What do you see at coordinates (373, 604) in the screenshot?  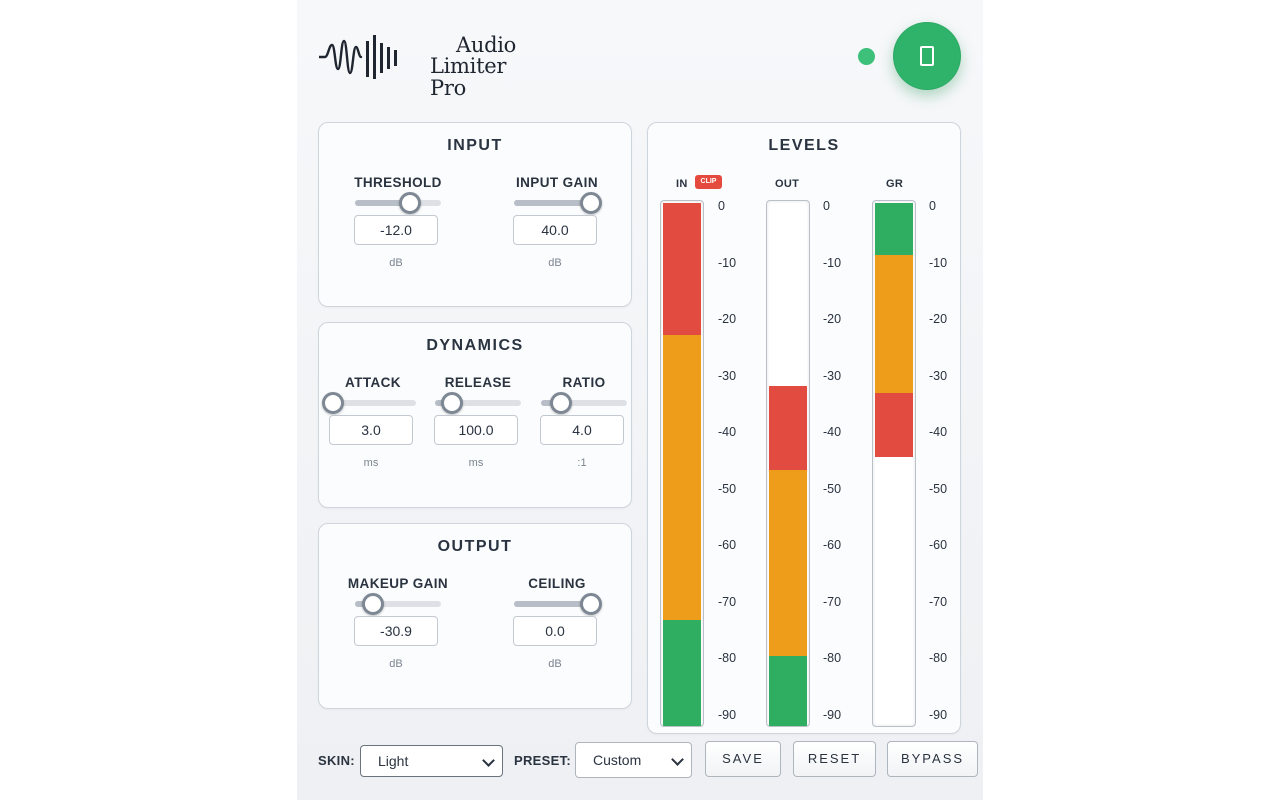 I see `makeup-gain-slider-thumb` at bounding box center [373, 604].